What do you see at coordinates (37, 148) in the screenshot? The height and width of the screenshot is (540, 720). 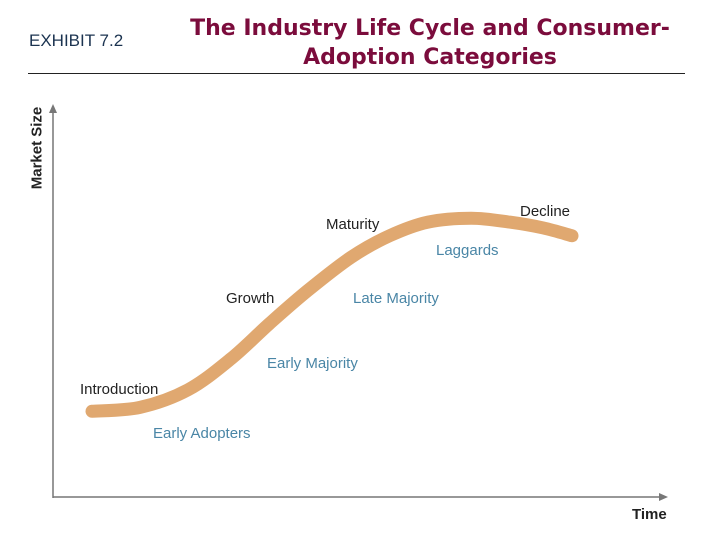 I see `y-axis-label: Market Size` at bounding box center [37, 148].